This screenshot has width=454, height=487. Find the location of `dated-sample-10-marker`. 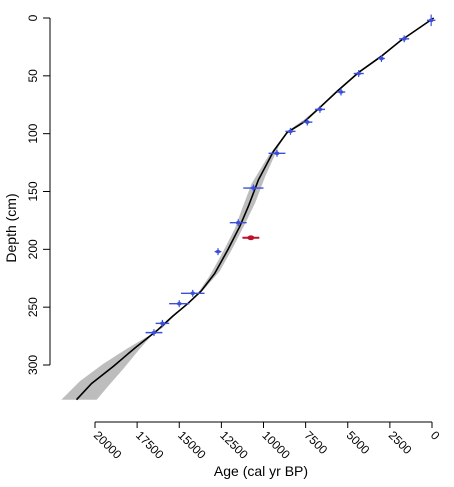

dated-sample-10-marker is located at coordinates (253, 188).